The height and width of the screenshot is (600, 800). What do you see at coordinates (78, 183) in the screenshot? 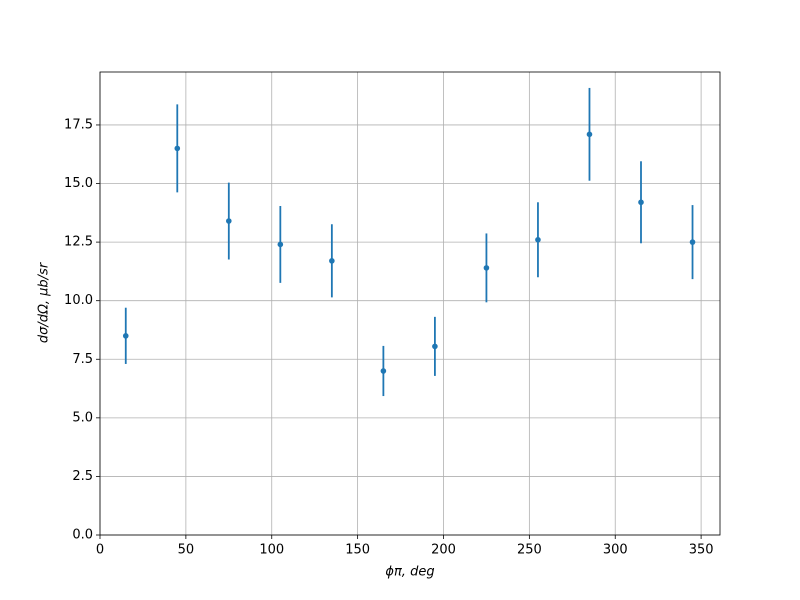
I see `y-tick-label: 15.0` at bounding box center [78, 183].